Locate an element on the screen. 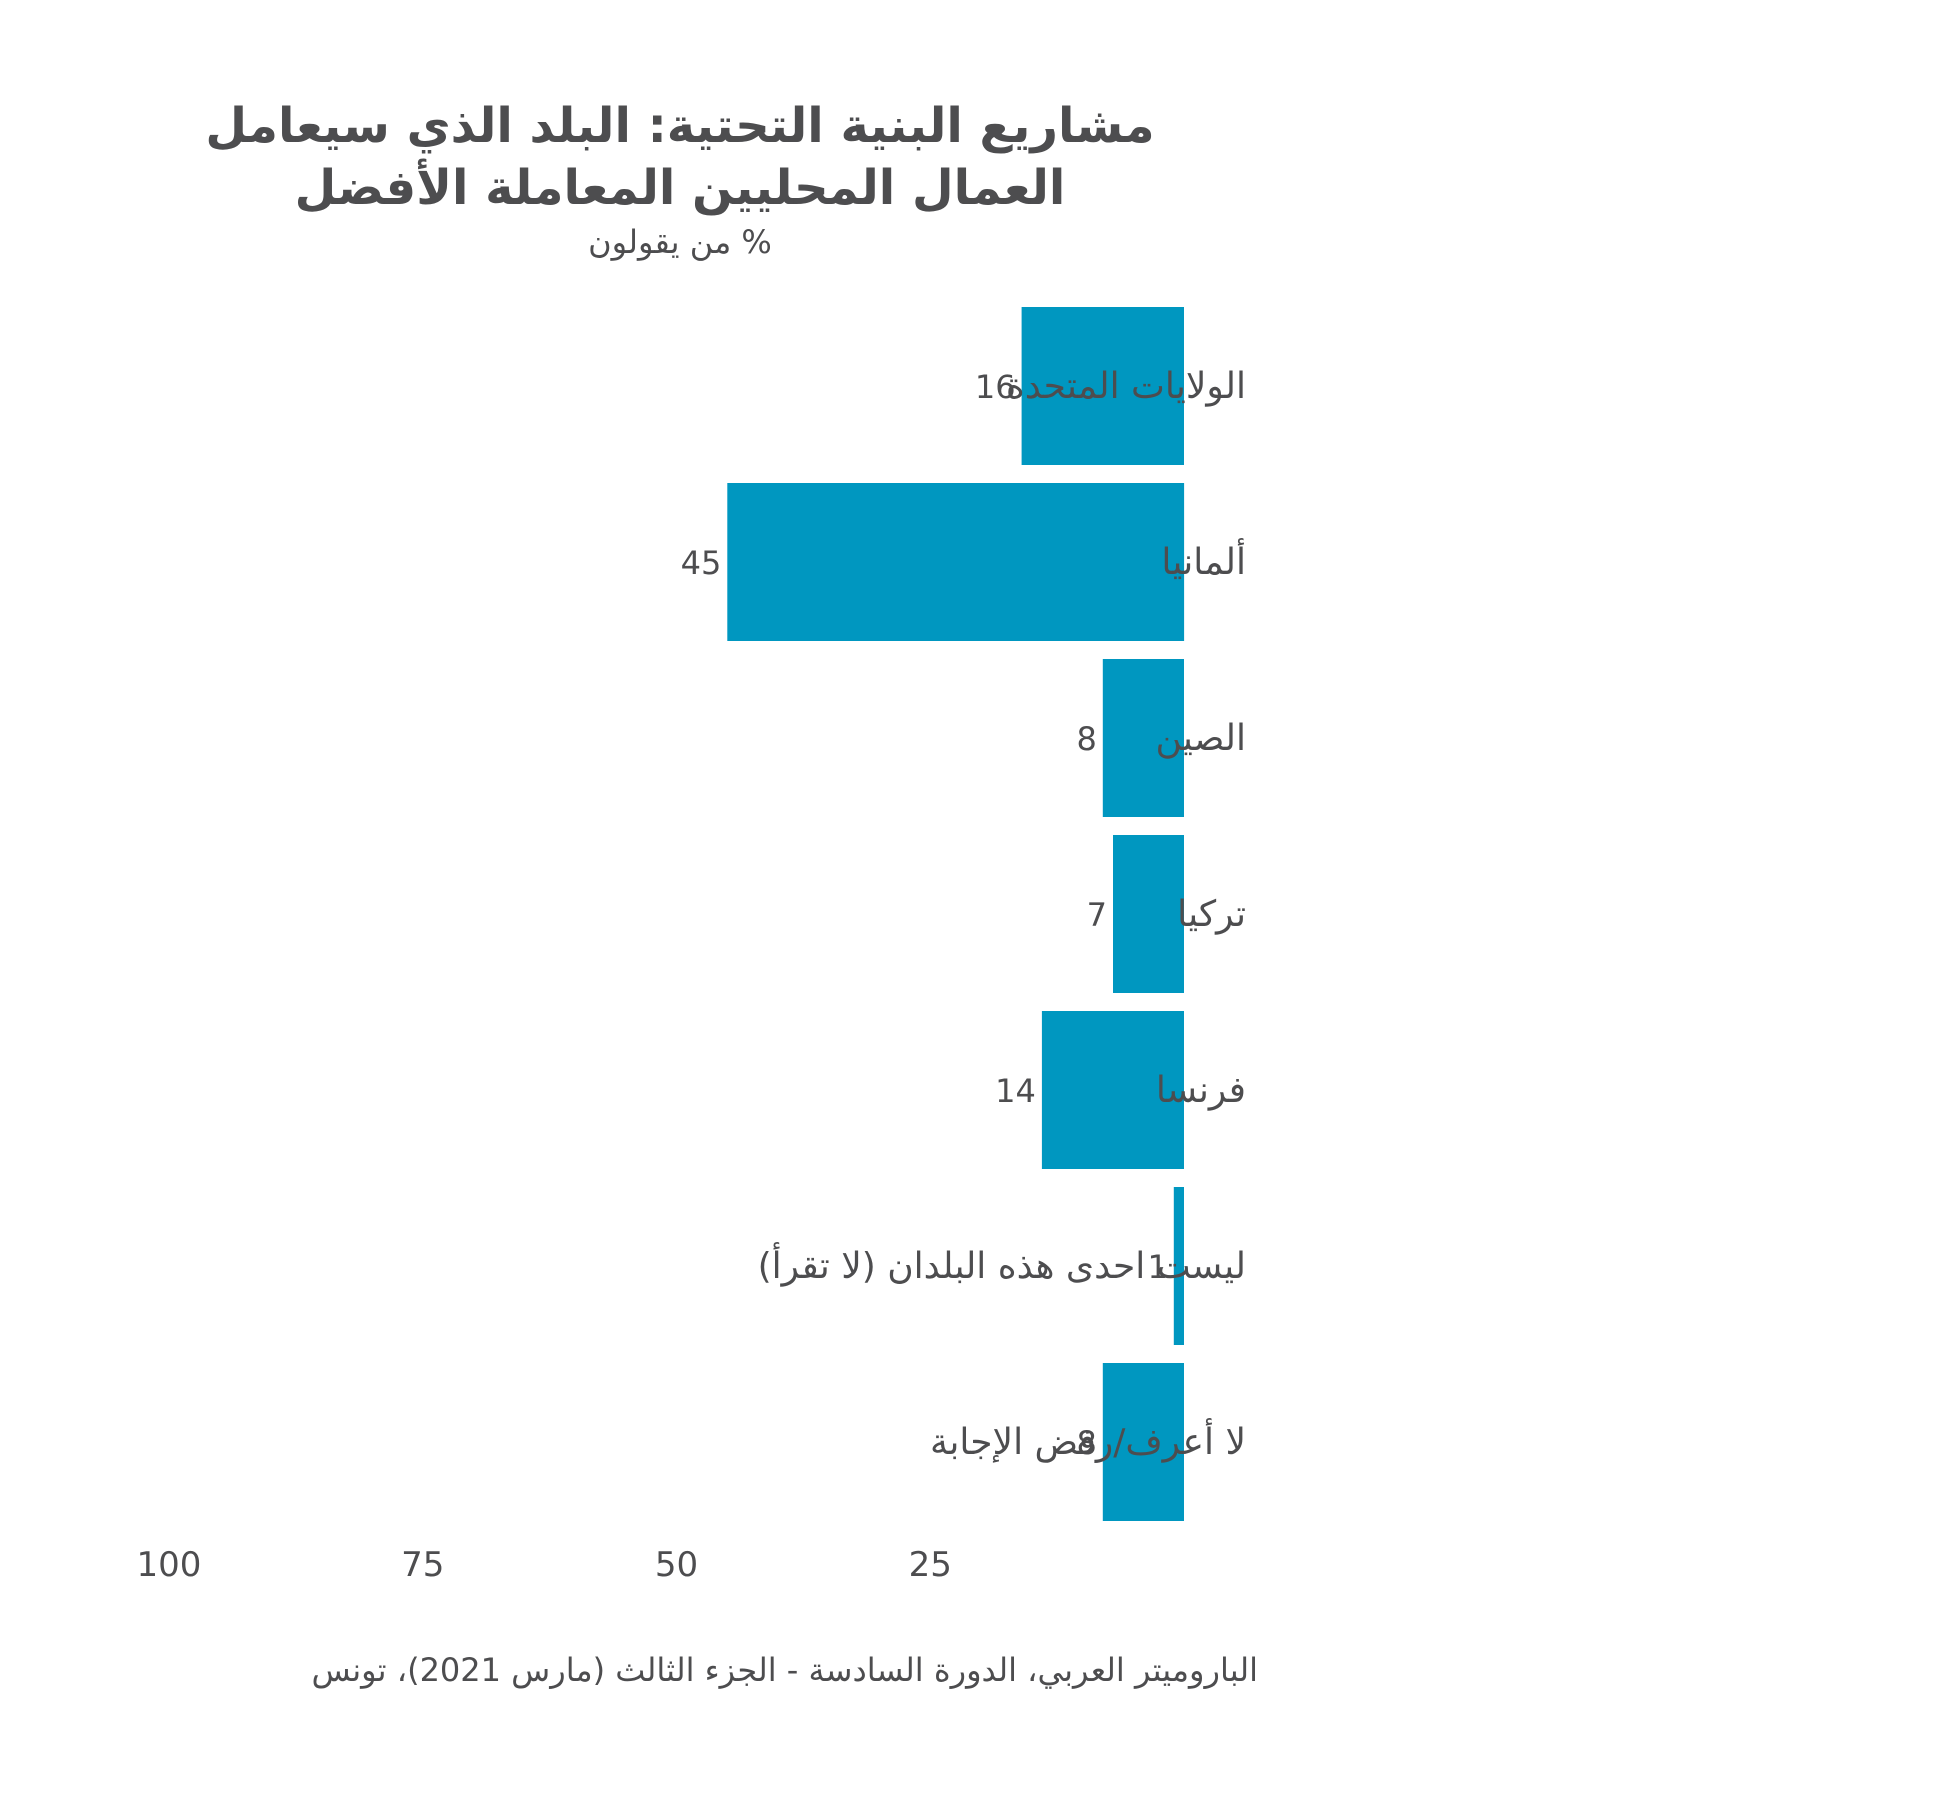 The width and height of the screenshot is (1950, 1800). chart-title-line-2: العمال المحليين المعاملة الأفضل is located at coordinates (680, 188).